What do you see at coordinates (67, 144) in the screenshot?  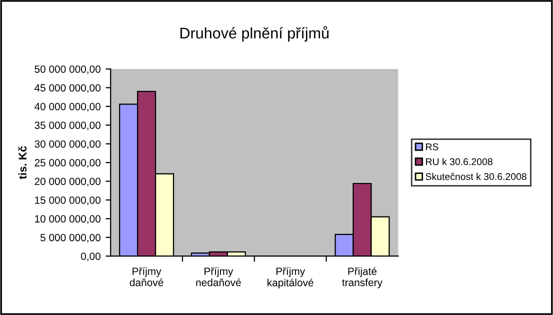 I see `y-tick-label: 30 000 000,00` at bounding box center [67, 144].